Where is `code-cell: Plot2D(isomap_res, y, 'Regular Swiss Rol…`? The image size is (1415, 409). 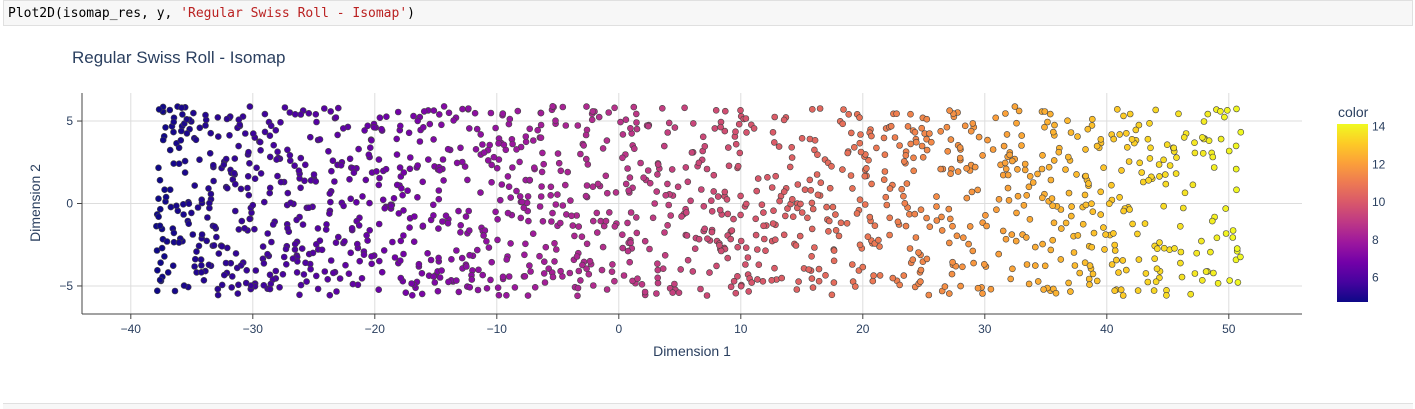
code-cell: Plot2D(isomap_res, y, 'Regular Swiss Rol… is located at coordinates (708, 13).